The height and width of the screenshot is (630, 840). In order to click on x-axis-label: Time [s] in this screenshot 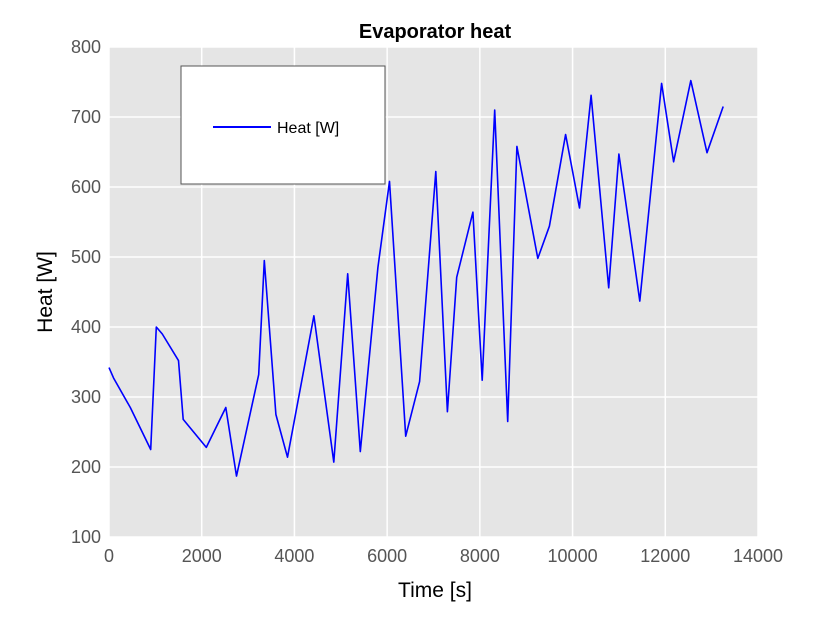, I will do `click(435, 590)`.